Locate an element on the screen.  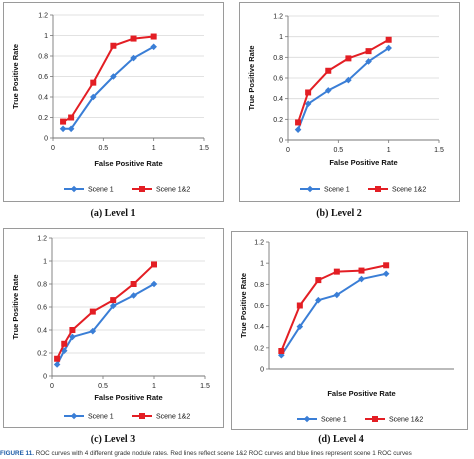
caption-level-4: (d) Level 4 is located at coordinates (341, 439).